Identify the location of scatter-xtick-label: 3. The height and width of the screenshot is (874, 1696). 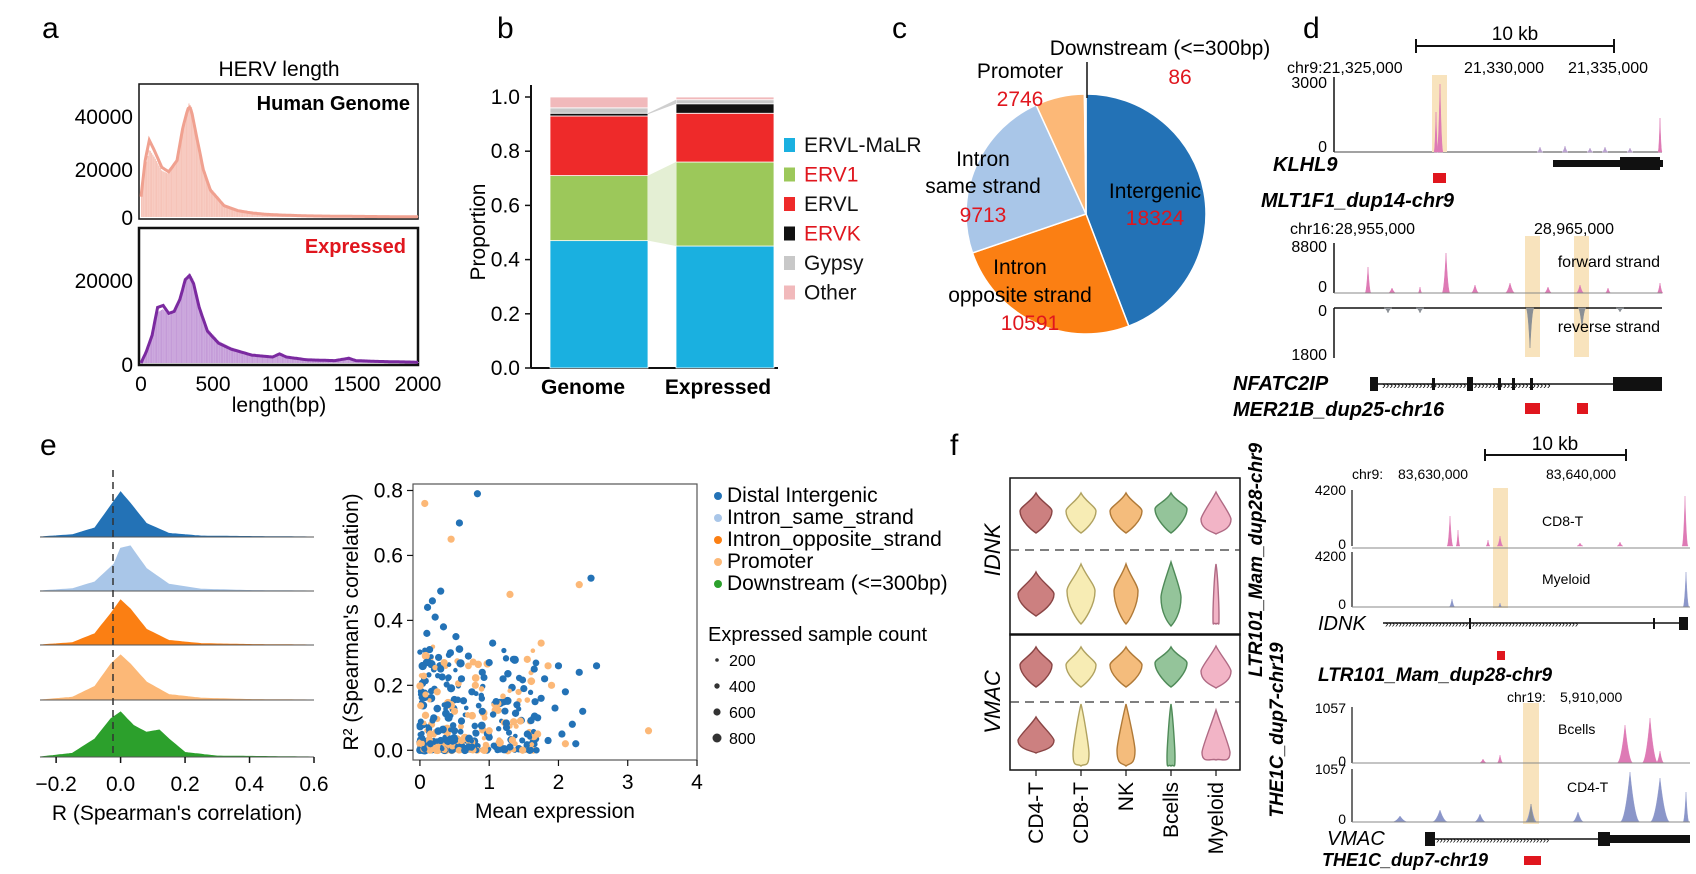
(628, 782).